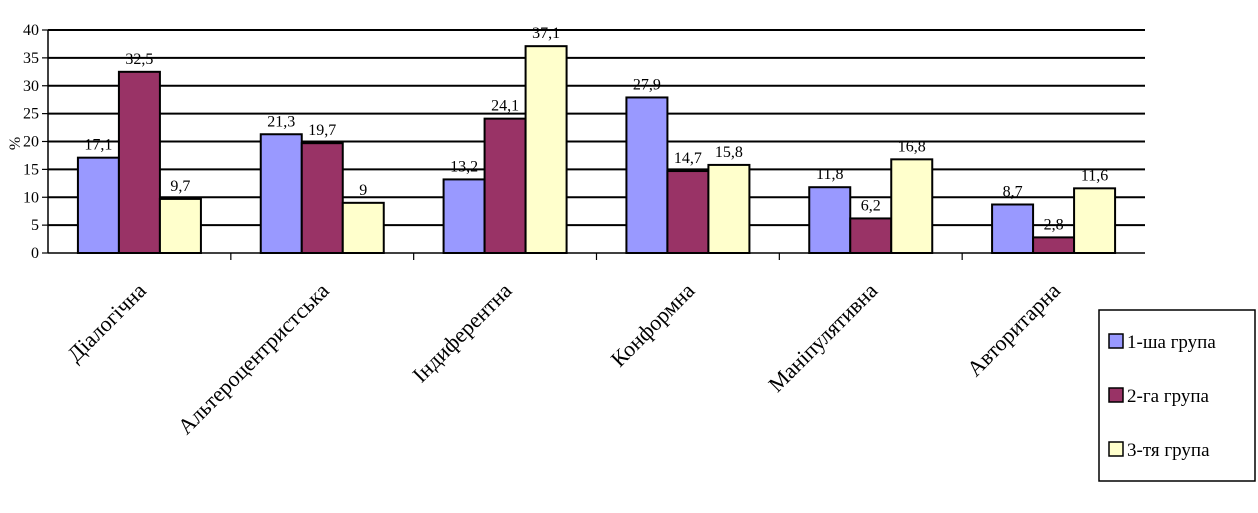  I want to click on data-label: 9, so click(363, 190).